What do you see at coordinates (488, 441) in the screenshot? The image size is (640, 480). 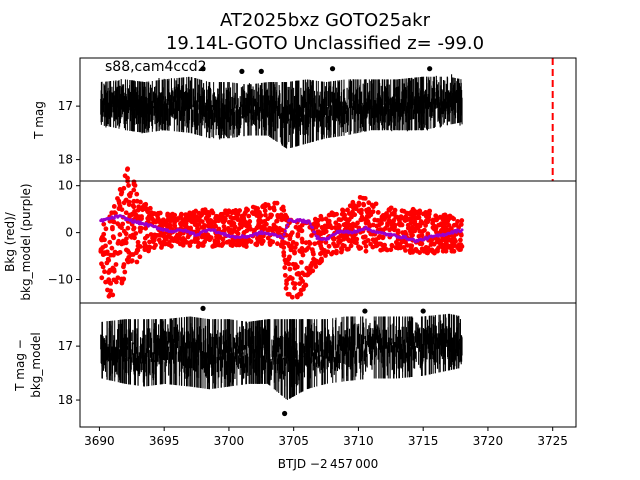 I see `xtick-label: 3720` at bounding box center [488, 441].